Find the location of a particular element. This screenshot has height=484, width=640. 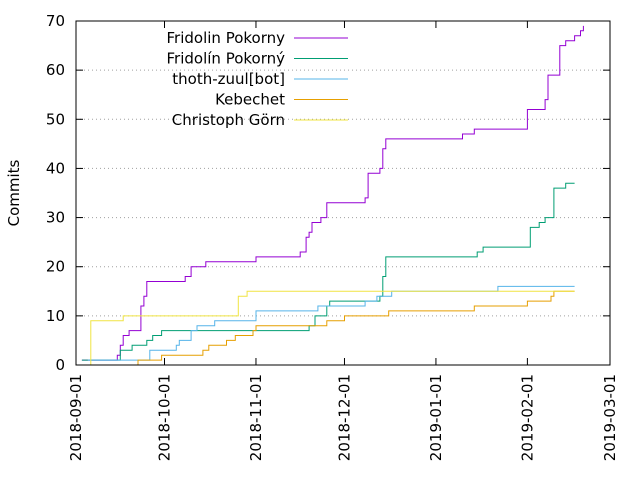

y-tick-label: 60 is located at coordinates (55, 70).